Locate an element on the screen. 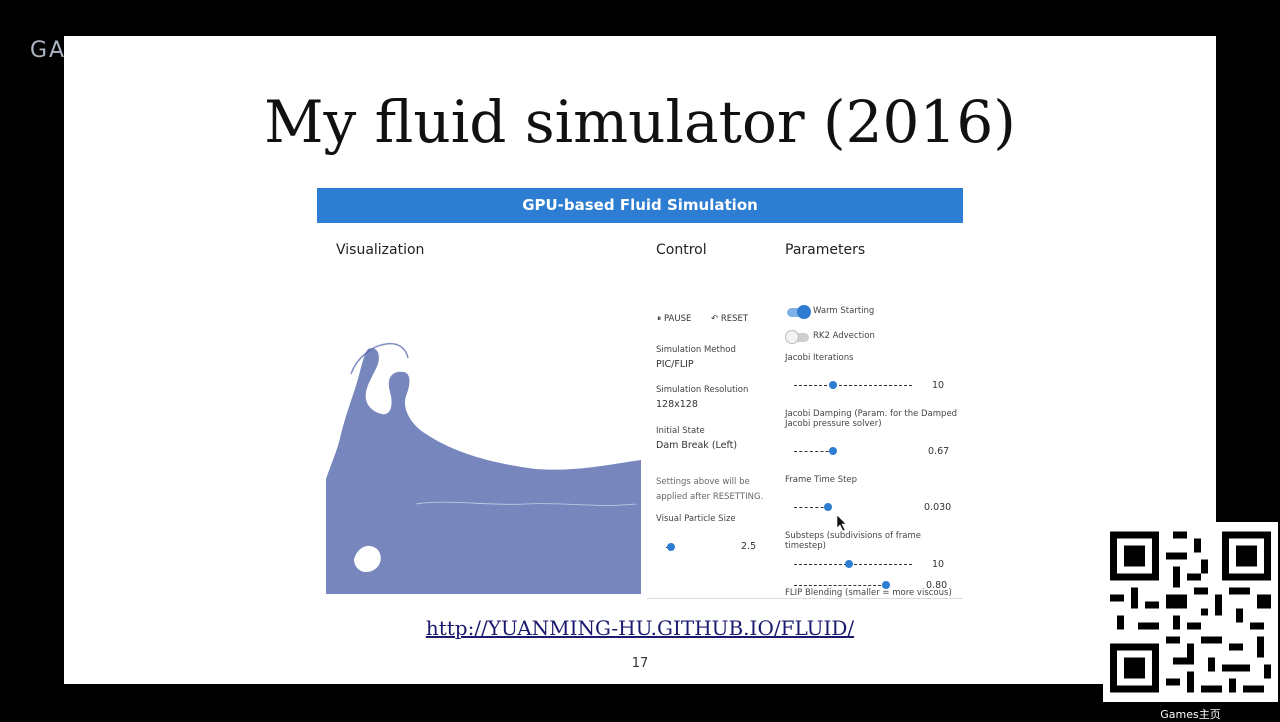 Image resolution: width=1280 pixels, height=722 pixels. reset-icon: ↶ is located at coordinates (715, 319).